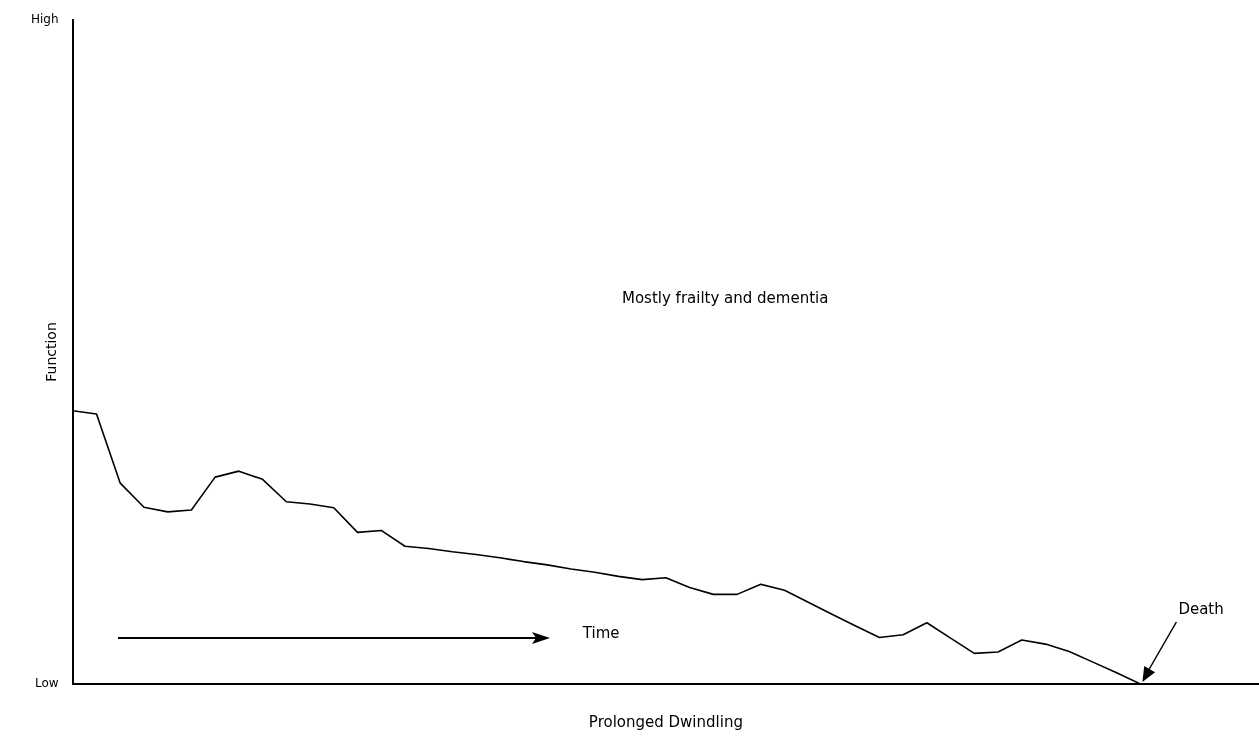 Image resolution: width=1259 pixels, height=756 pixels. What do you see at coordinates (600, 633) in the screenshot?
I see `annotation: Time` at bounding box center [600, 633].